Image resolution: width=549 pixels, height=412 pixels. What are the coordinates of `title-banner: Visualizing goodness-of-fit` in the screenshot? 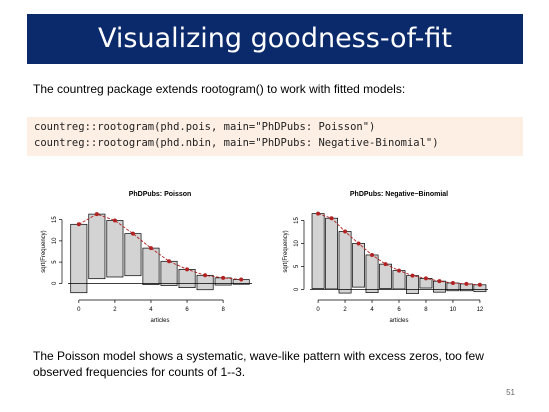 It's located at (275, 39).